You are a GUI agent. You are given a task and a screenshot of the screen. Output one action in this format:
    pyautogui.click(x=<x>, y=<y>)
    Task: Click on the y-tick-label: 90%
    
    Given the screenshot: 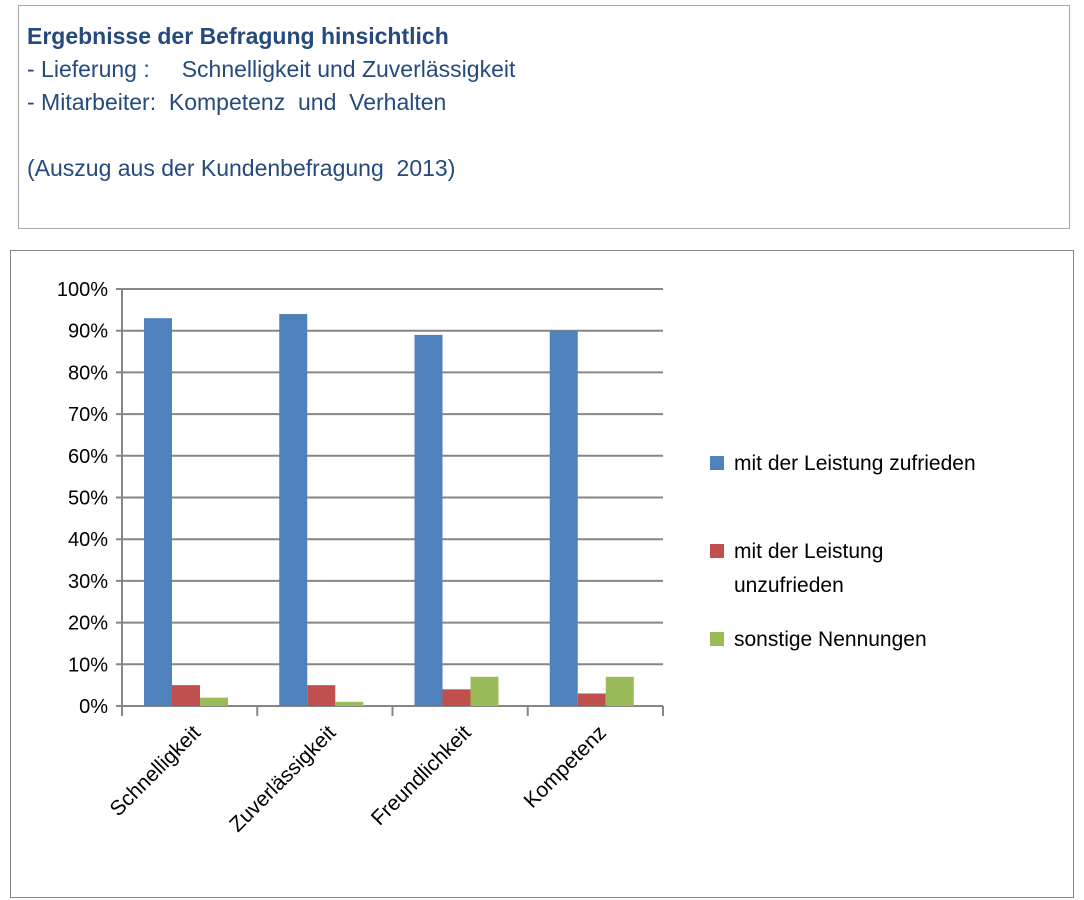 What is the action you would take?
    pyautogui.click(x=88, y=332)
    